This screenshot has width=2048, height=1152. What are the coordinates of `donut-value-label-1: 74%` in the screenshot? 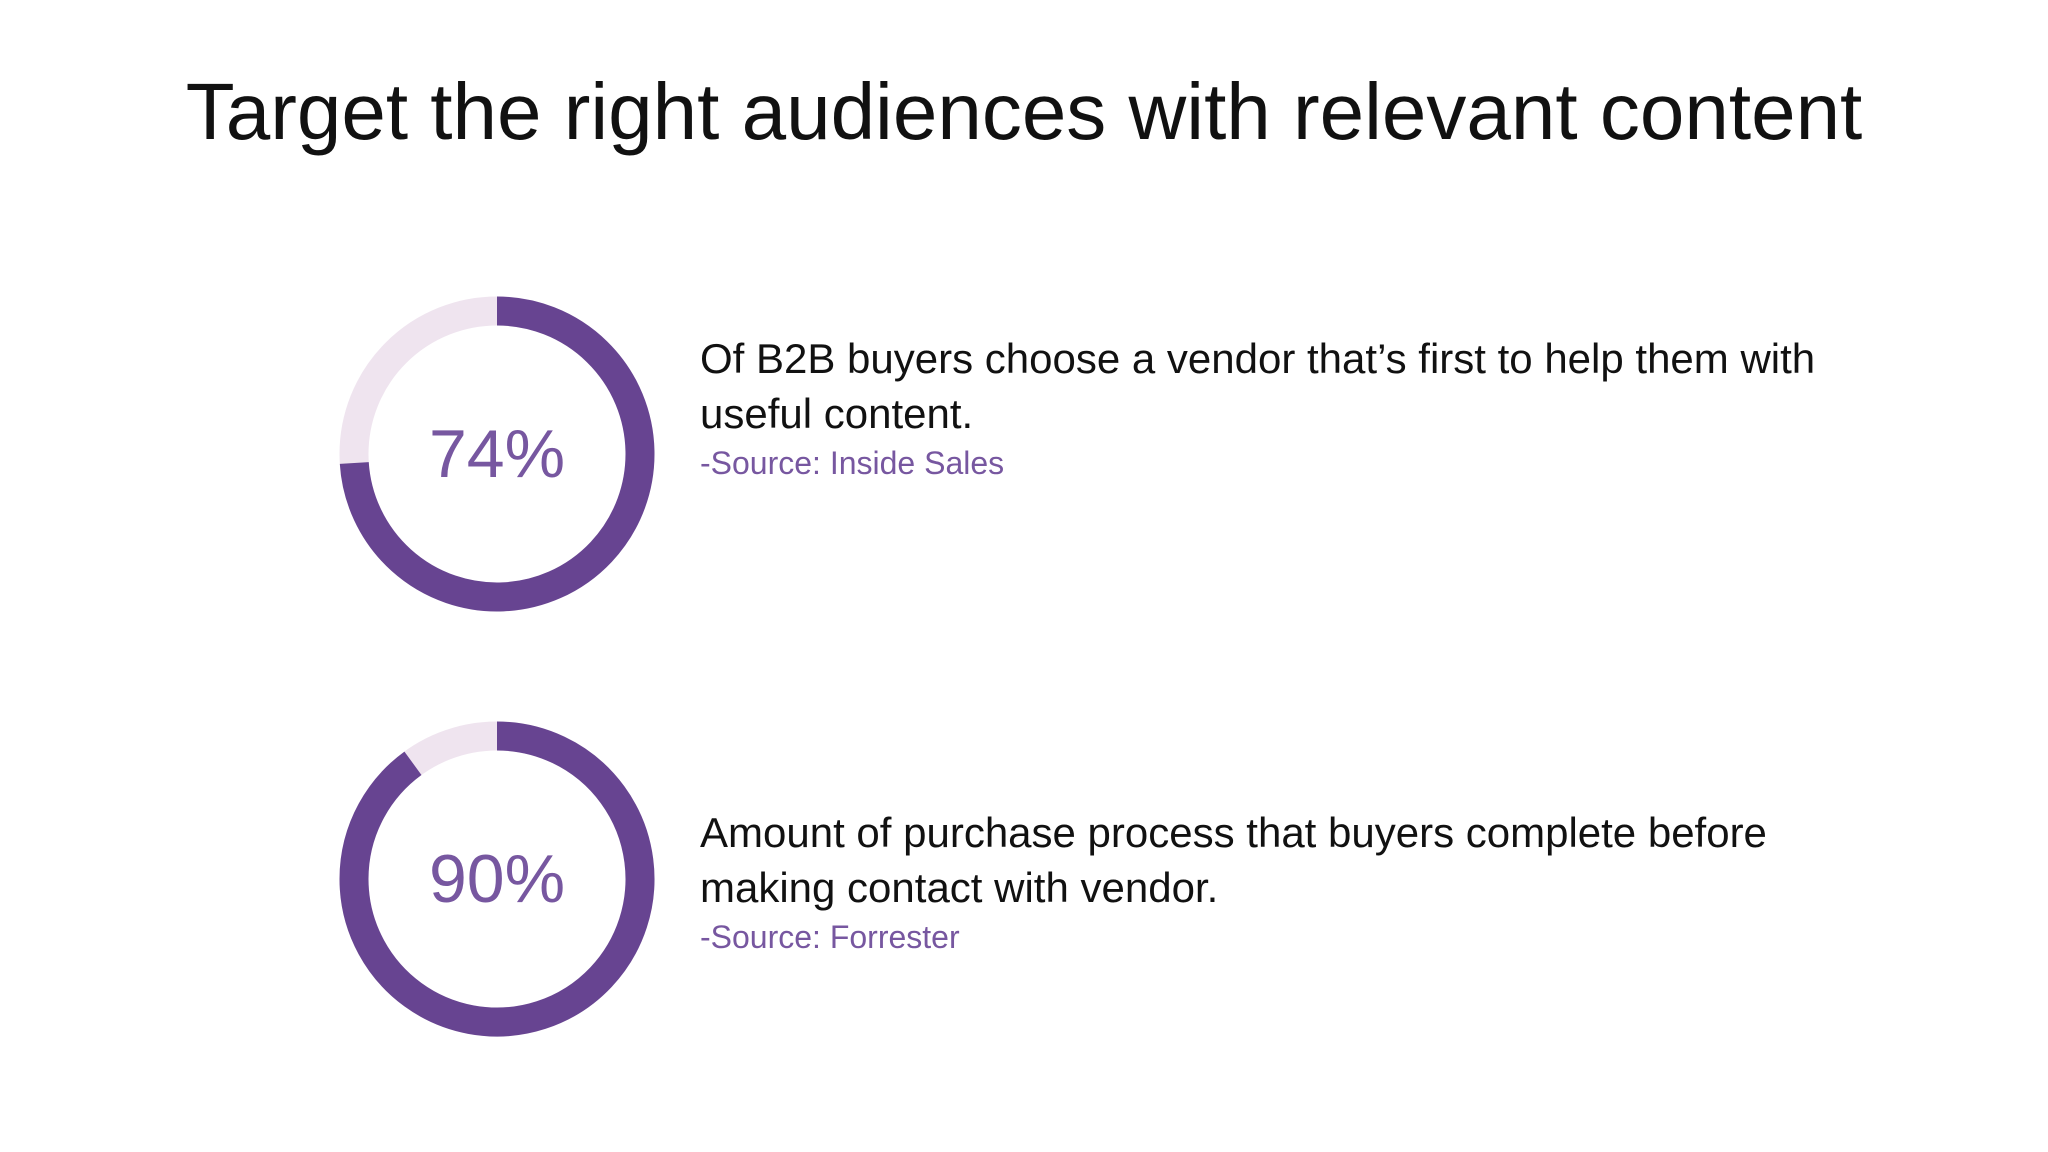 It's located at (497, 454).